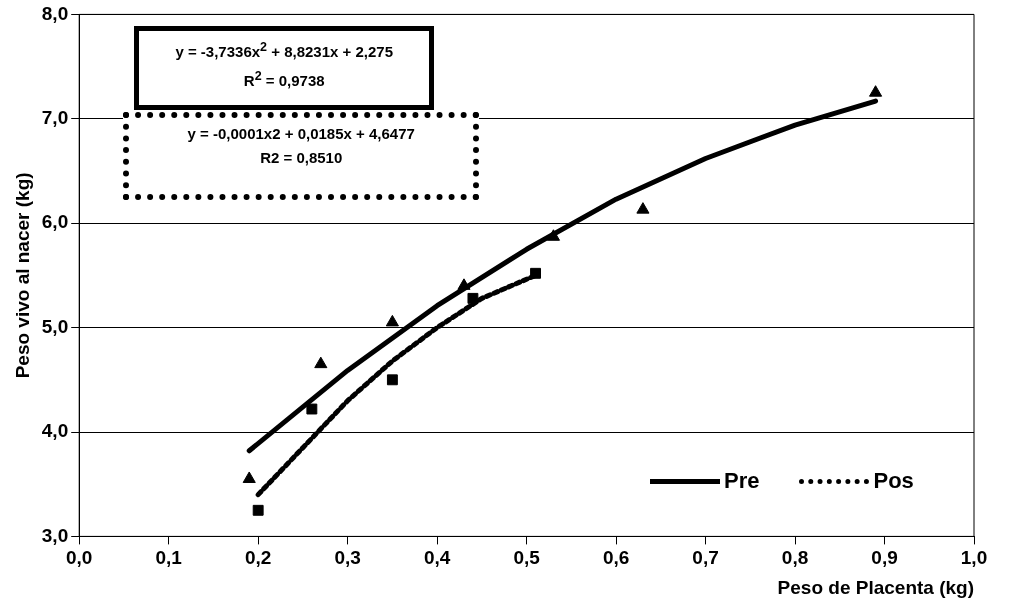  Describe the element at coordinates (258, 558) in the screenshot. I see `x-tick-label: 0,2` at that location.